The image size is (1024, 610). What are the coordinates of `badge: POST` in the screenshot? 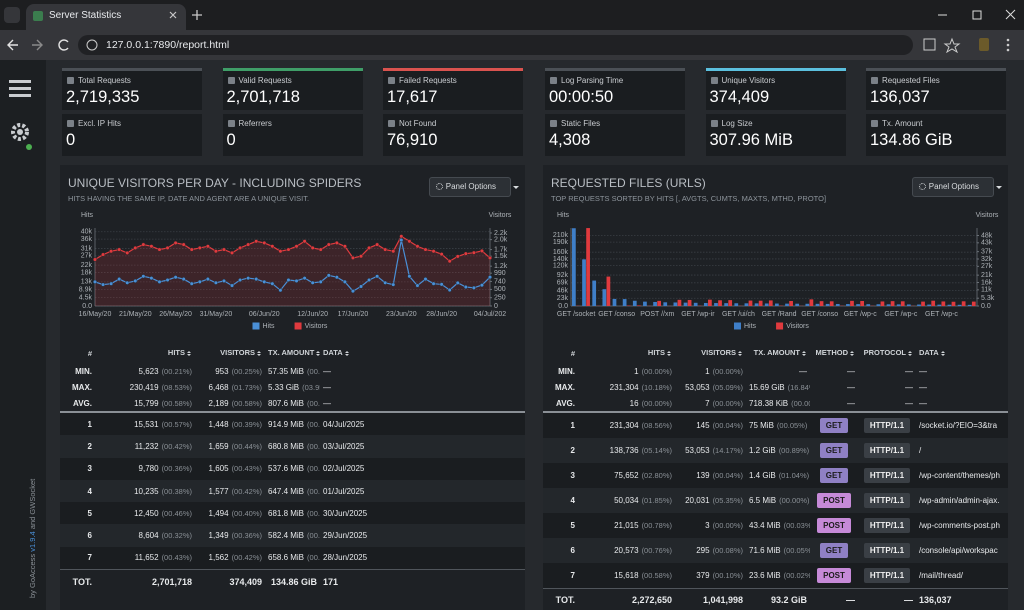 It's located at (834, 500).